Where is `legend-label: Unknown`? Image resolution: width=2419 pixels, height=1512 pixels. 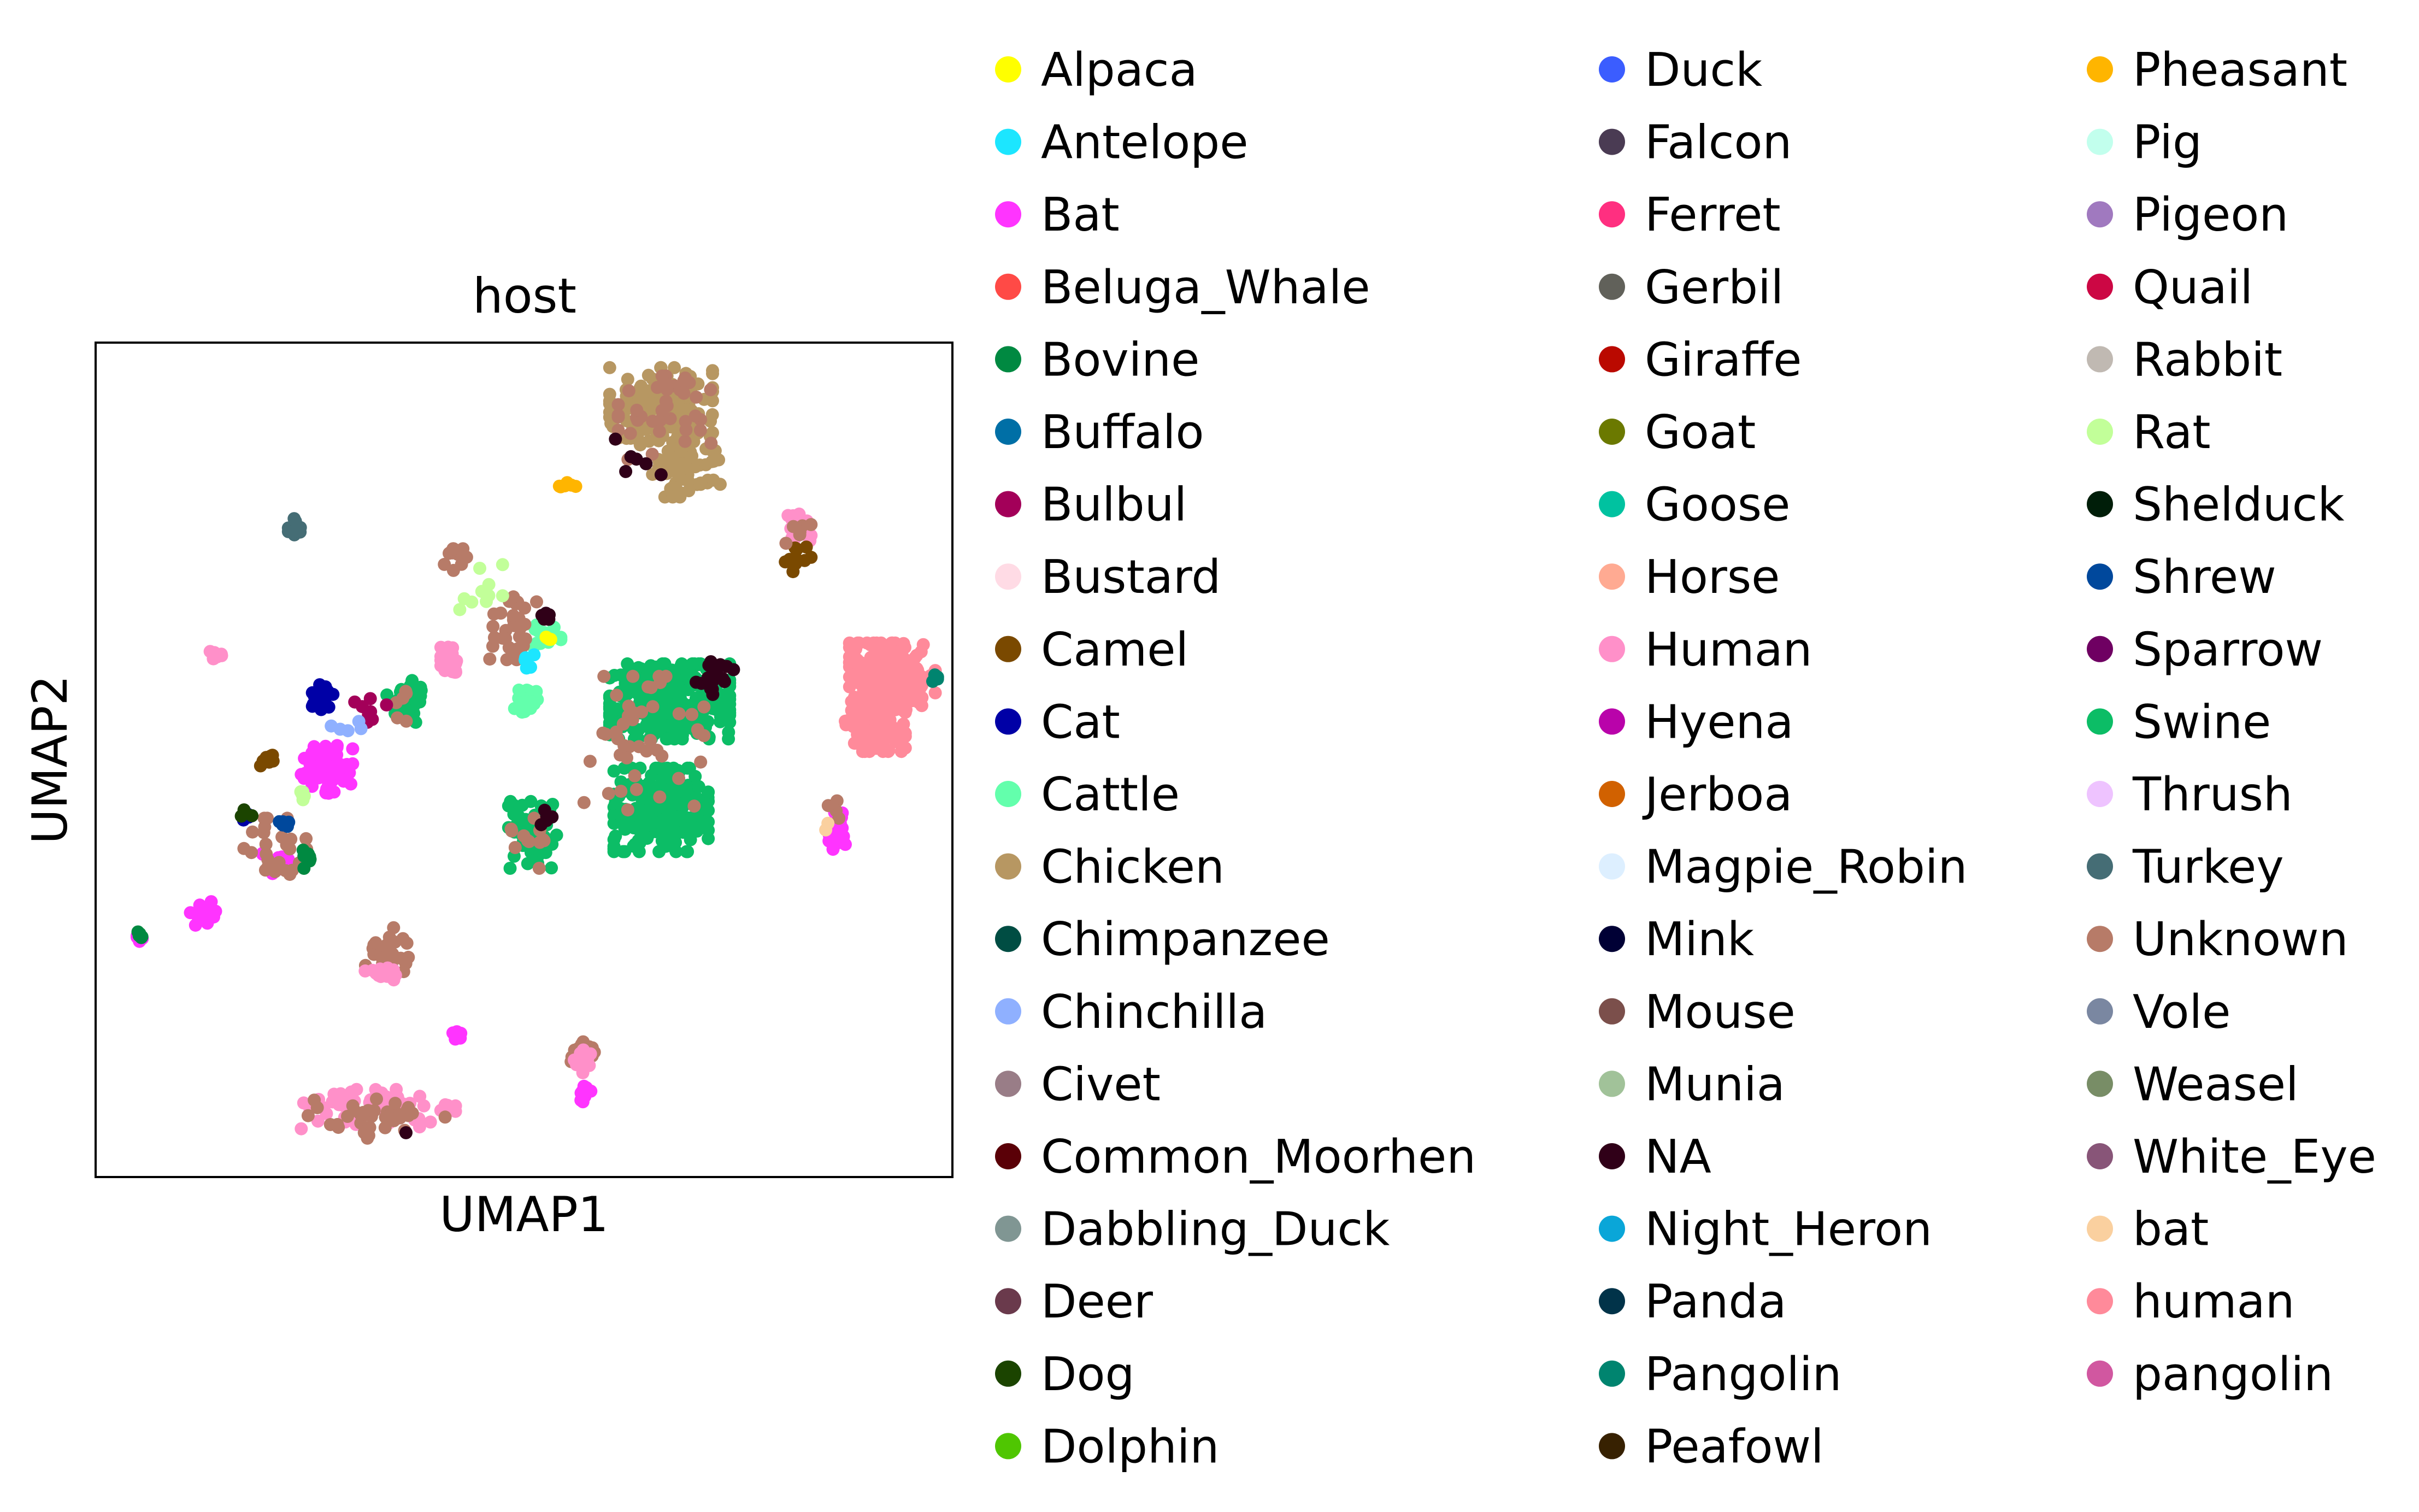
legend-label: Unknown is located at coordinates (2241, 940).